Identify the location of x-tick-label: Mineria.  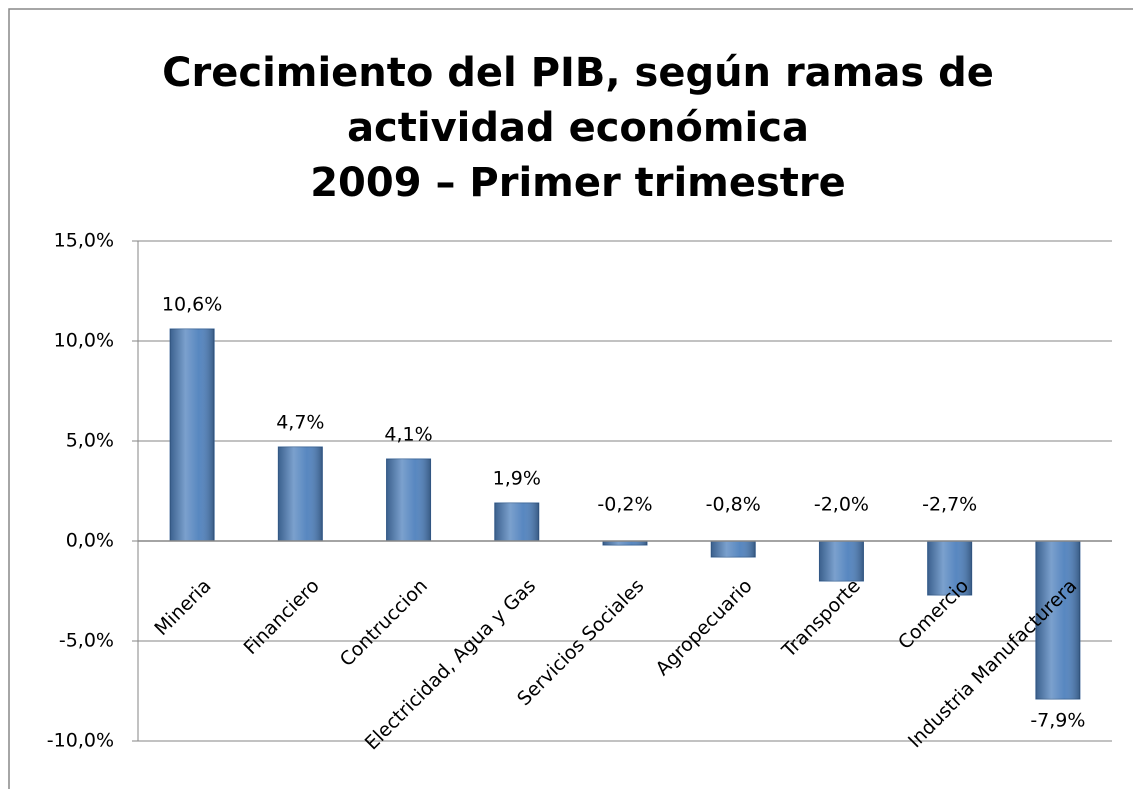
(182, 607).